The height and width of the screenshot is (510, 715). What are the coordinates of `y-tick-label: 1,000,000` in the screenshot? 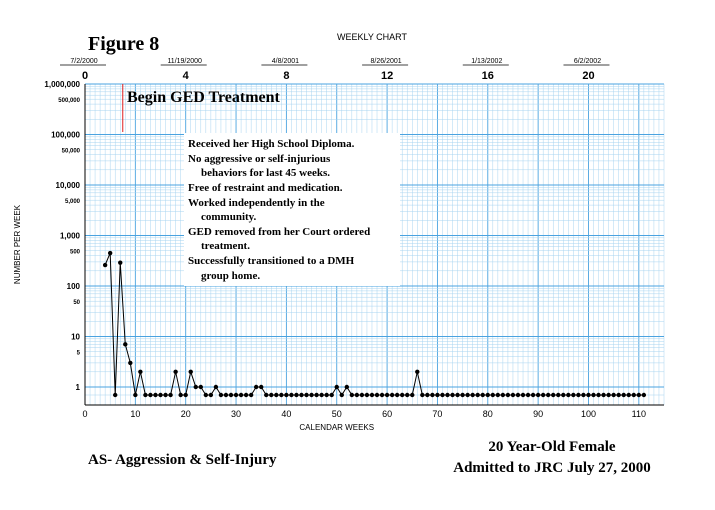 It's located at (62, 84).